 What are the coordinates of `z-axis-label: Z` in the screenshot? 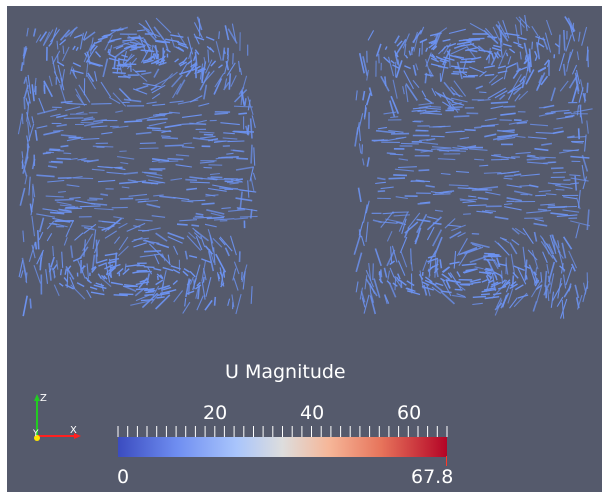 It's located at (43, 398).